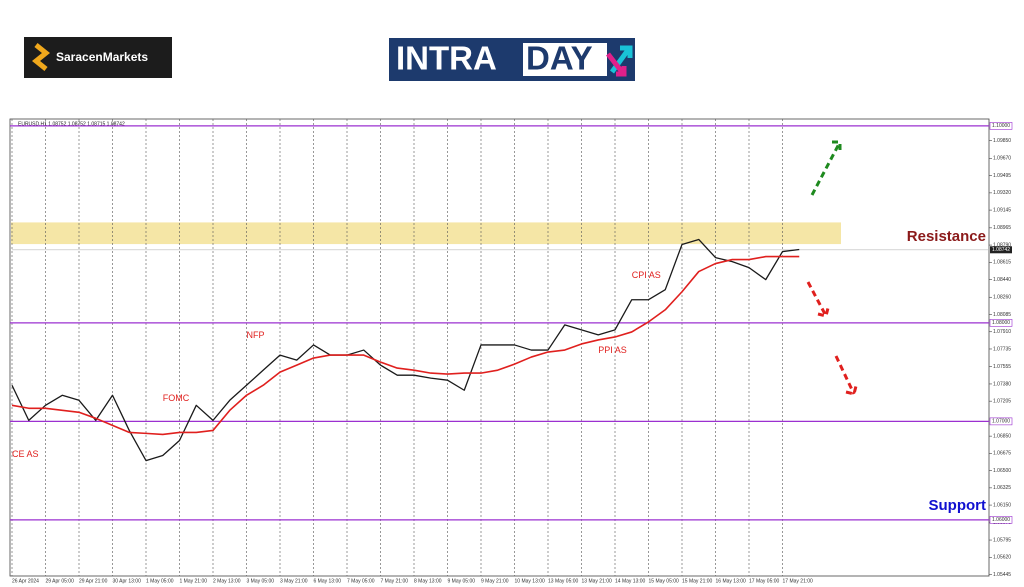  I want to click on level-label: 1.07000, so click(1001, 422).